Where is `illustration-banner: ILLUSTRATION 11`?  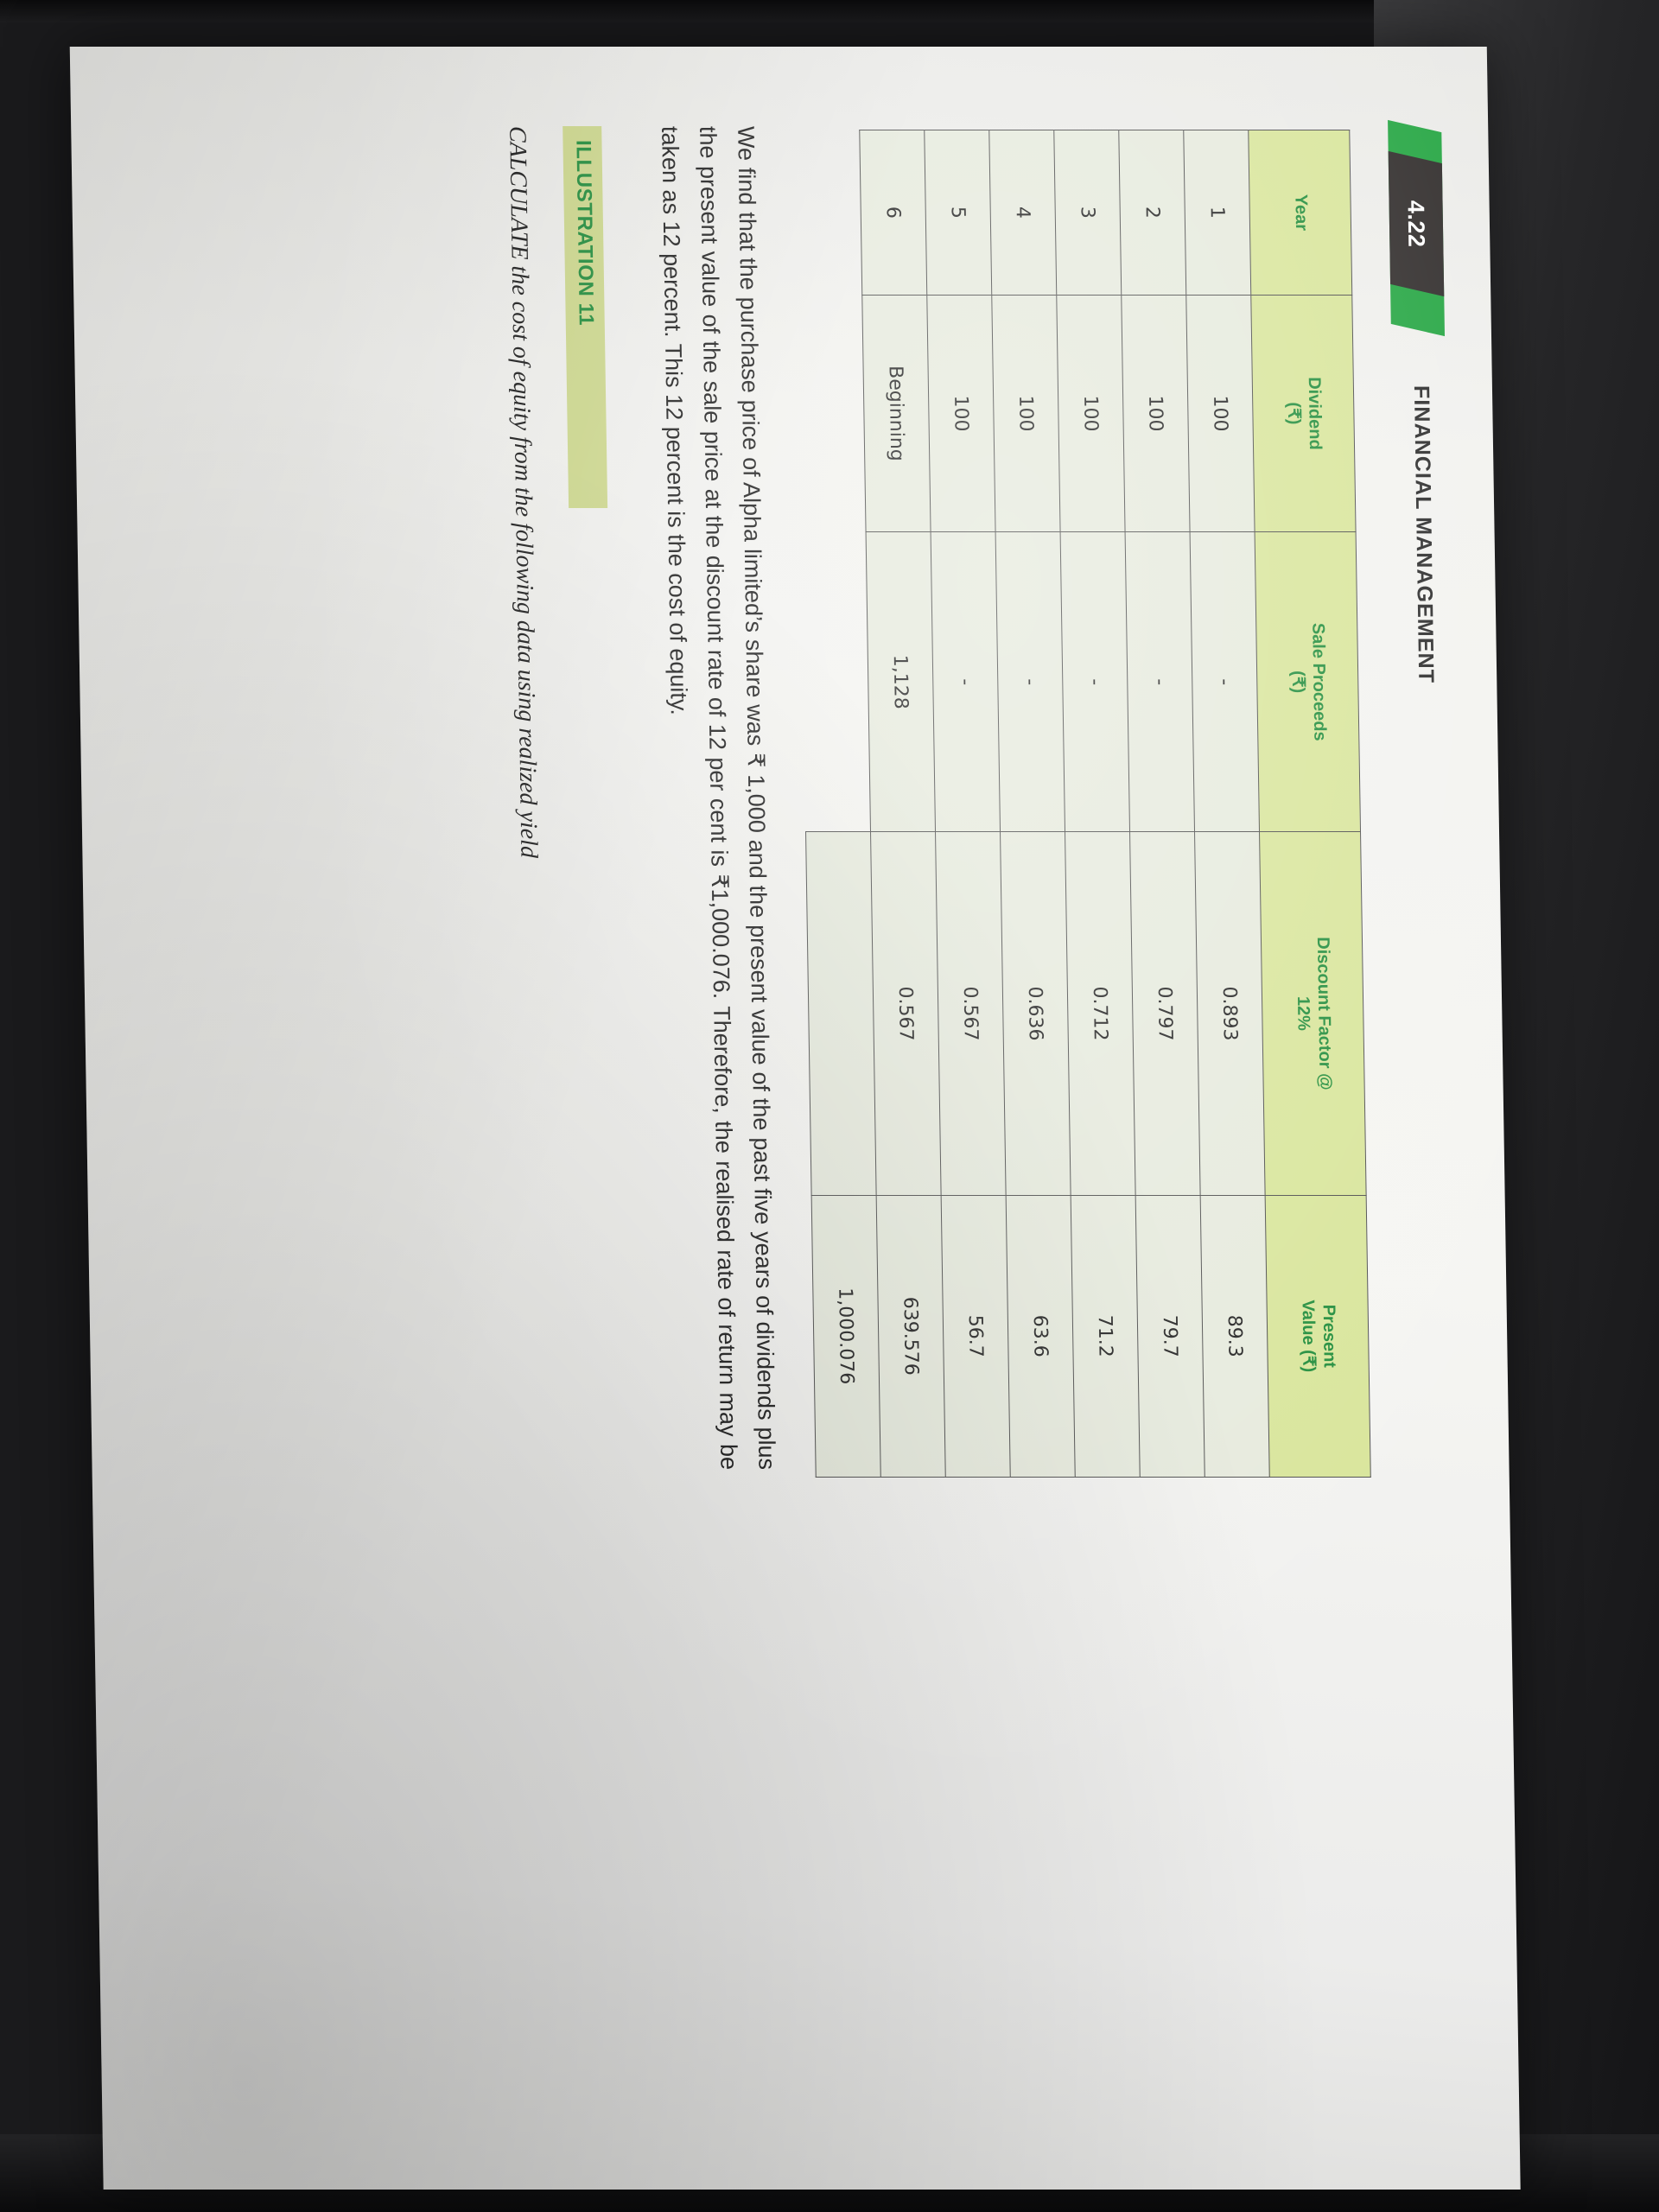
illustration-banner: ILLUSTRATION 11 is located at coordinates (585, 317).